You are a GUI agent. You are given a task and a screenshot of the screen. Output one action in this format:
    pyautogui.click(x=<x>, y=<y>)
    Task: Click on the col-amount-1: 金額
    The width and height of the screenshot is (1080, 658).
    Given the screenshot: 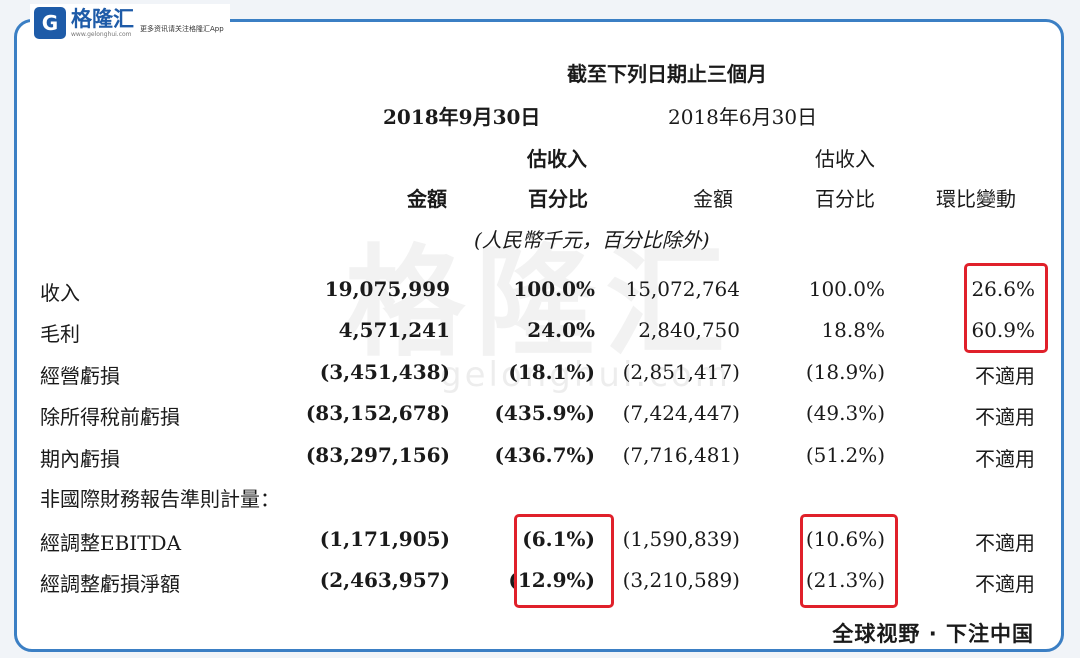 What is the action you would take?
    pyautogui.click(x=427, y=199)
    